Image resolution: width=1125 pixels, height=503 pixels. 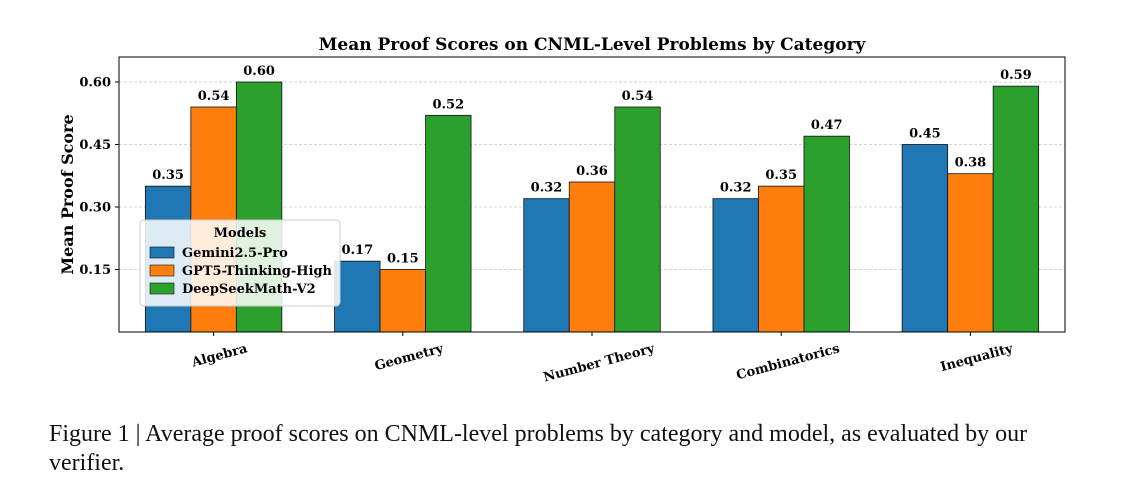 What do you see at coordinates (827, 125) in the screenshot?
I see `data-label: 0.47` at bounding box center [827, 125].